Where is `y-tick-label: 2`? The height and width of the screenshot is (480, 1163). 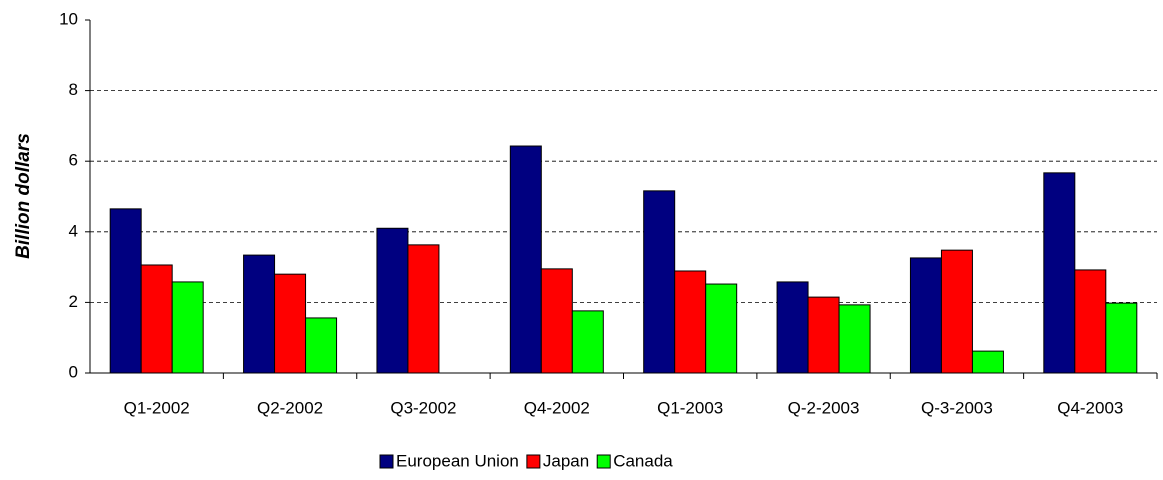
y-tick-label: 2 is located at coordinates (73, 301).